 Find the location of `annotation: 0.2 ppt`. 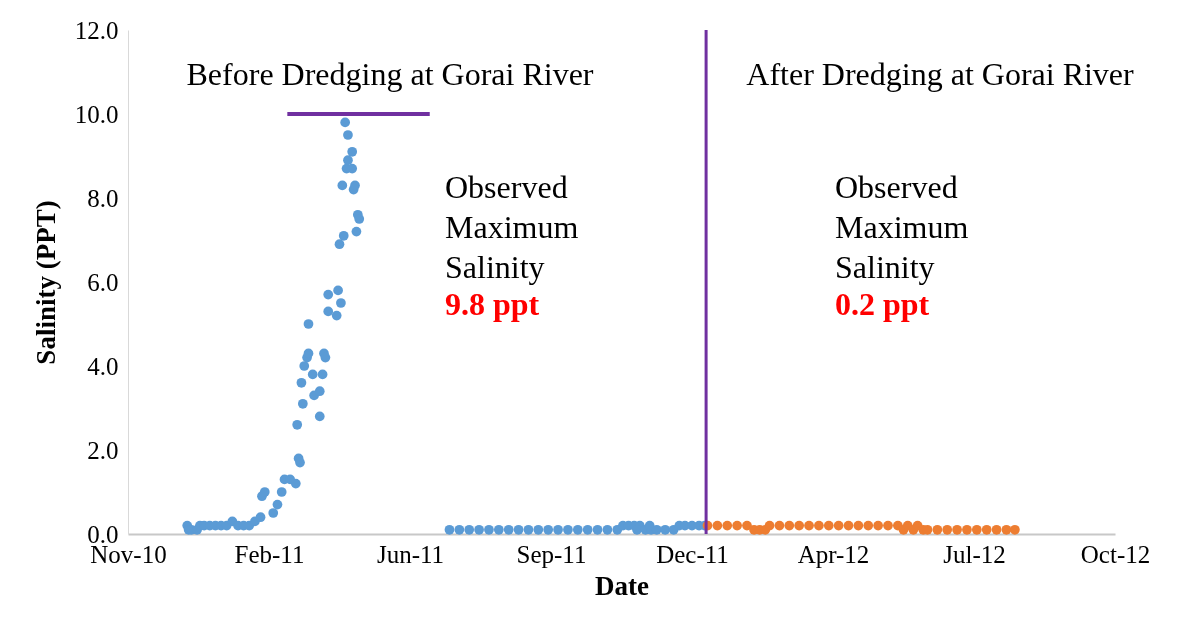

annotation: 0.2 ppt is located at coordinates (882, 304).